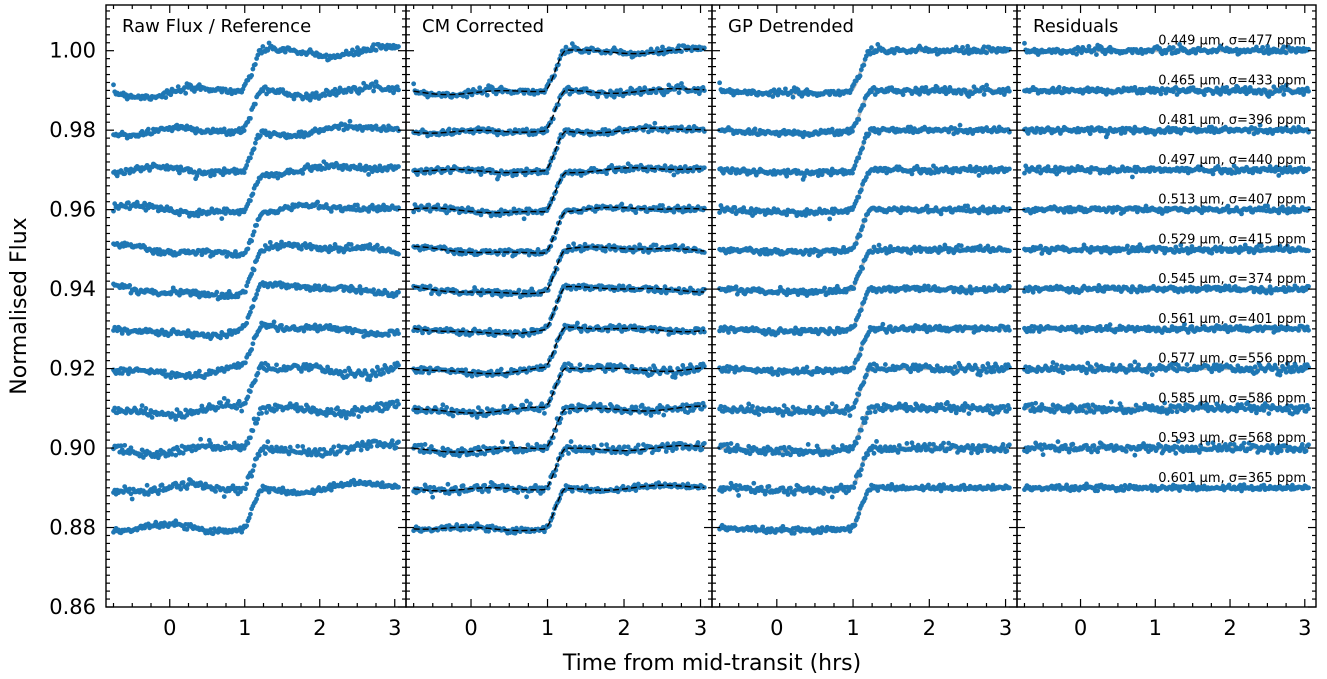 The width and height of the screenshot is (1327, 679). What do you see at coordinates (72, 607) in the screenshot?
I see `y-tick-label: 0.86` at bounding box center [72, 607].